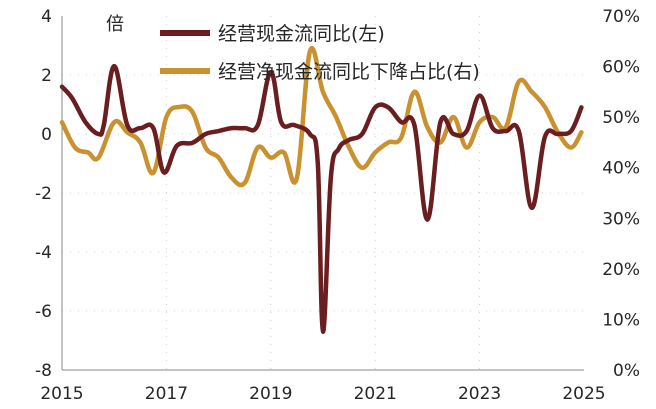 Image resolution: width=656 pixels, height=409 pixels. I want to click on right-tick-label: 0%, so click(626, 371).